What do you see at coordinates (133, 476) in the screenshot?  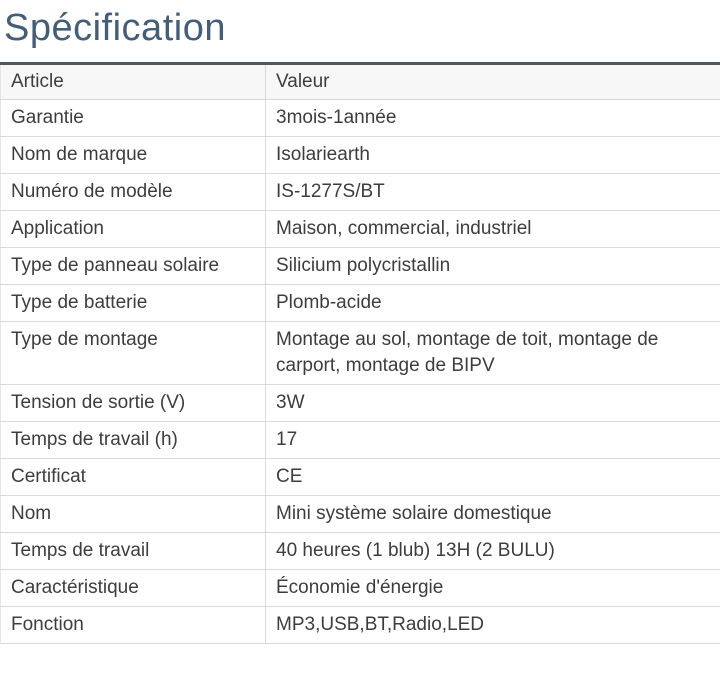 I see `article-cell: Certificat` at bounding box center [133, 476].